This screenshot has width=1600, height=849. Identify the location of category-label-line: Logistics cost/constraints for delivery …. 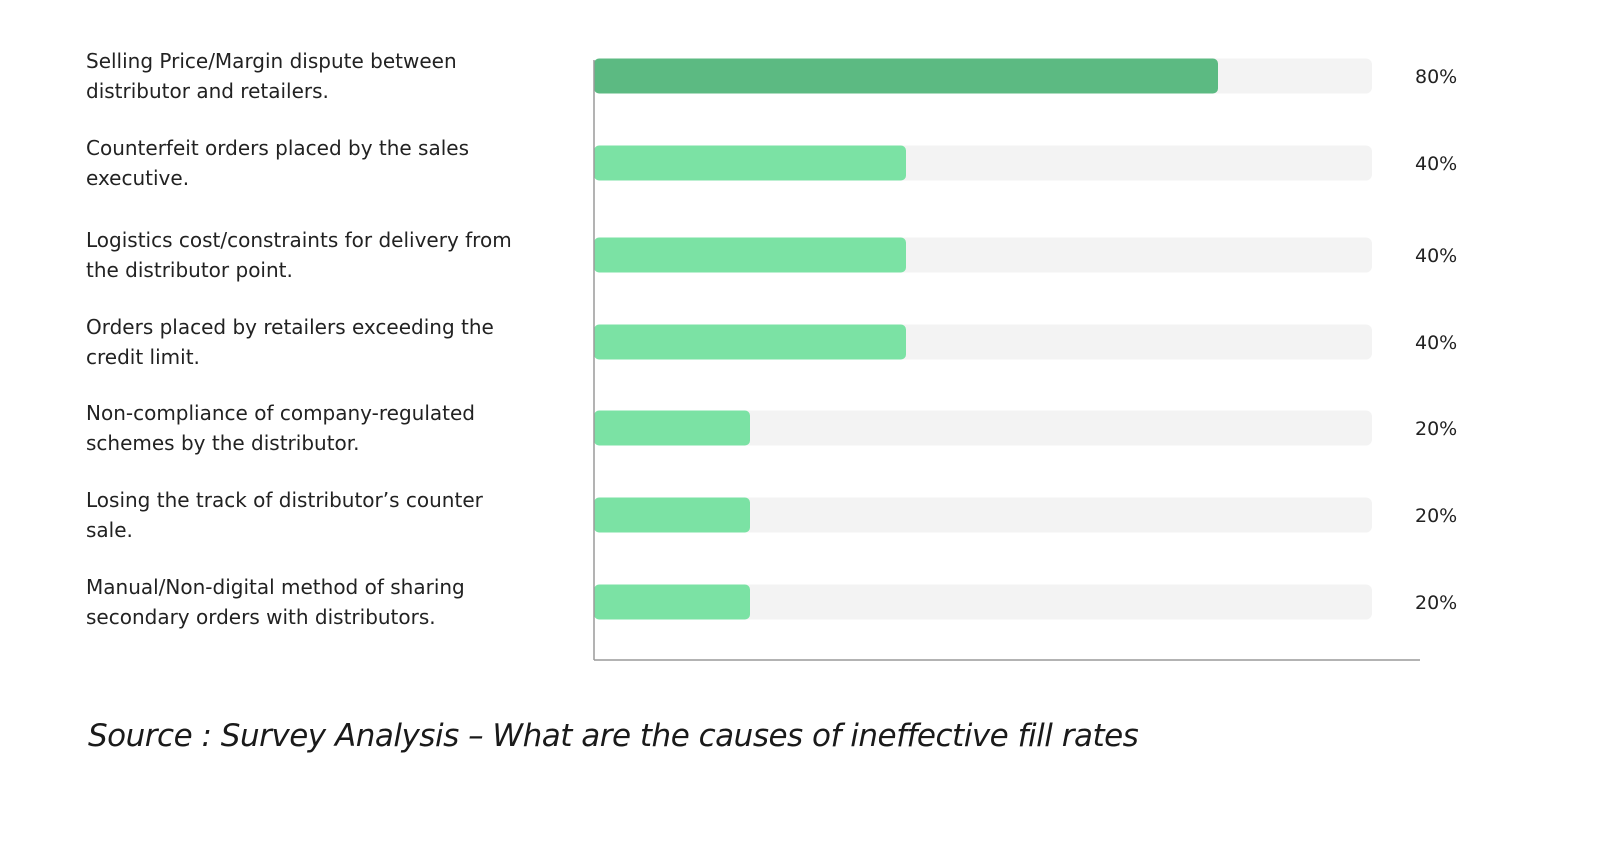
(299, 240).